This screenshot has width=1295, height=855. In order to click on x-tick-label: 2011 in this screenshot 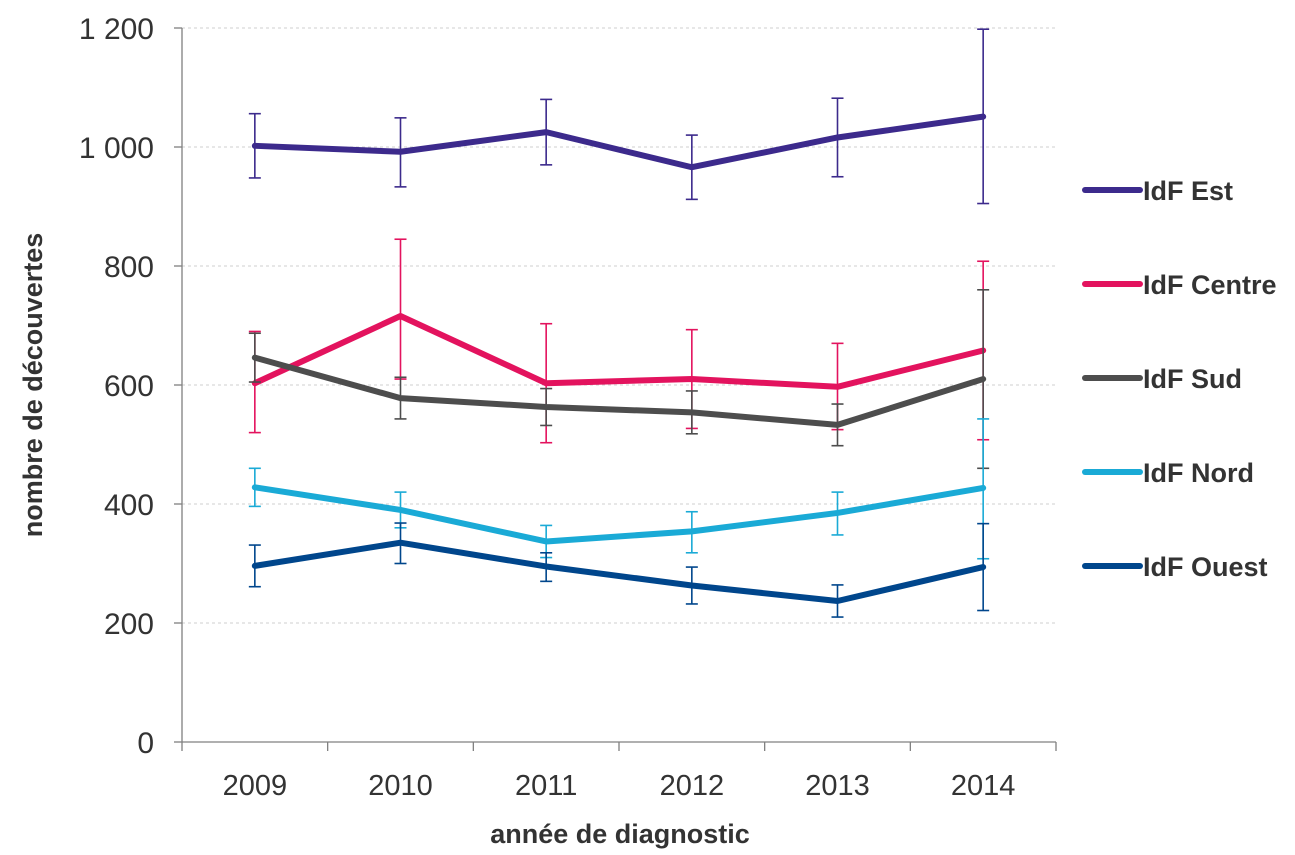, I will do `click(546, 786)`.